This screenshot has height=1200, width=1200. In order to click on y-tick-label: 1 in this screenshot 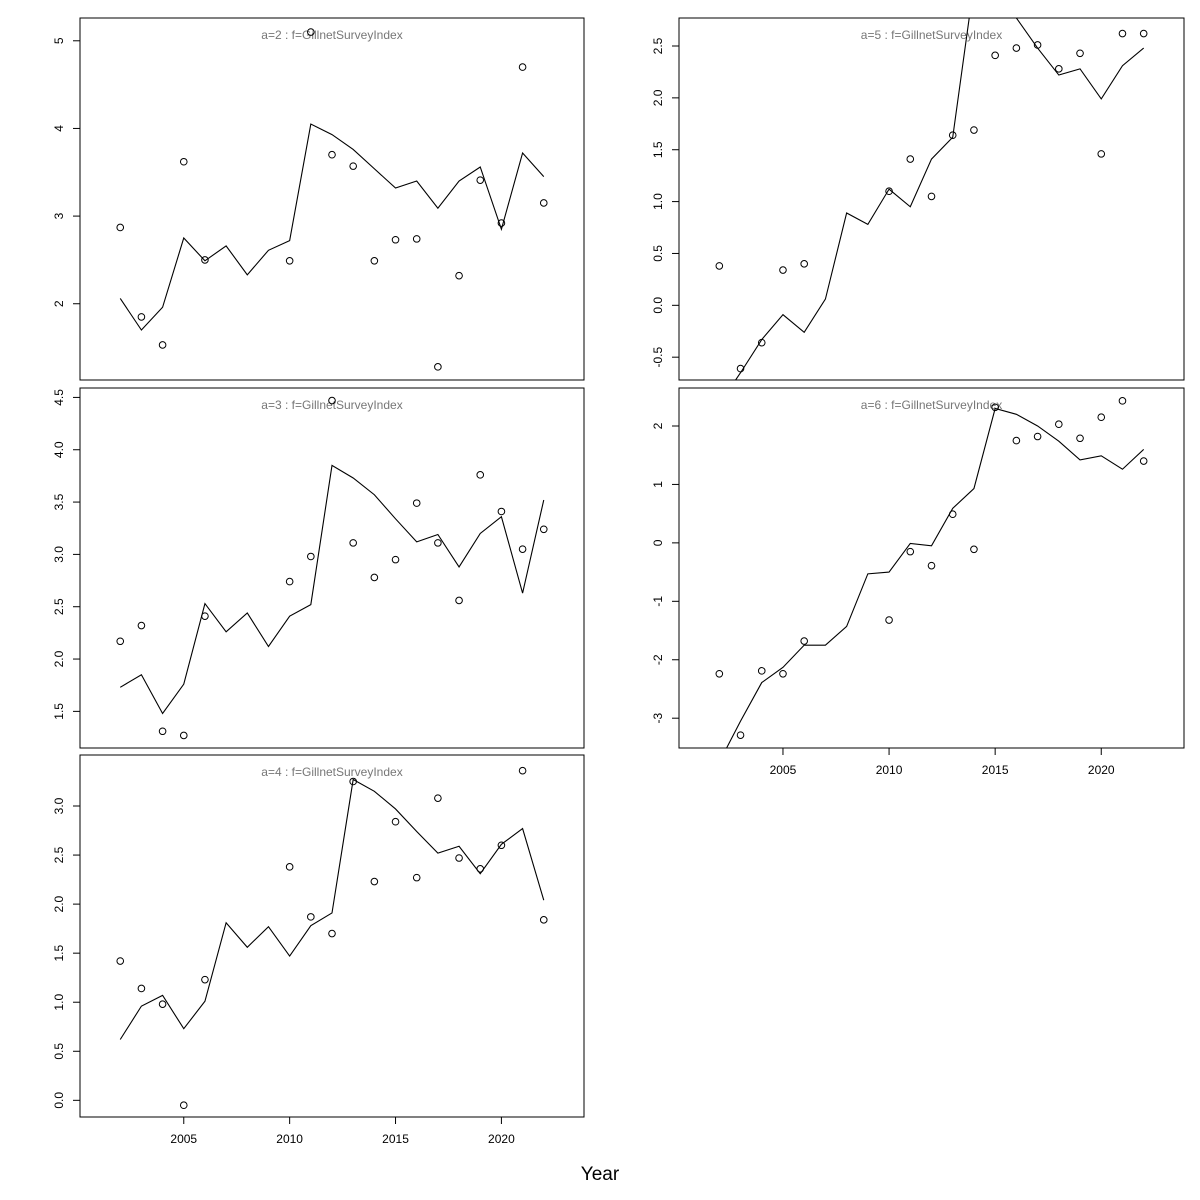, I will do `click(658, 484)`.